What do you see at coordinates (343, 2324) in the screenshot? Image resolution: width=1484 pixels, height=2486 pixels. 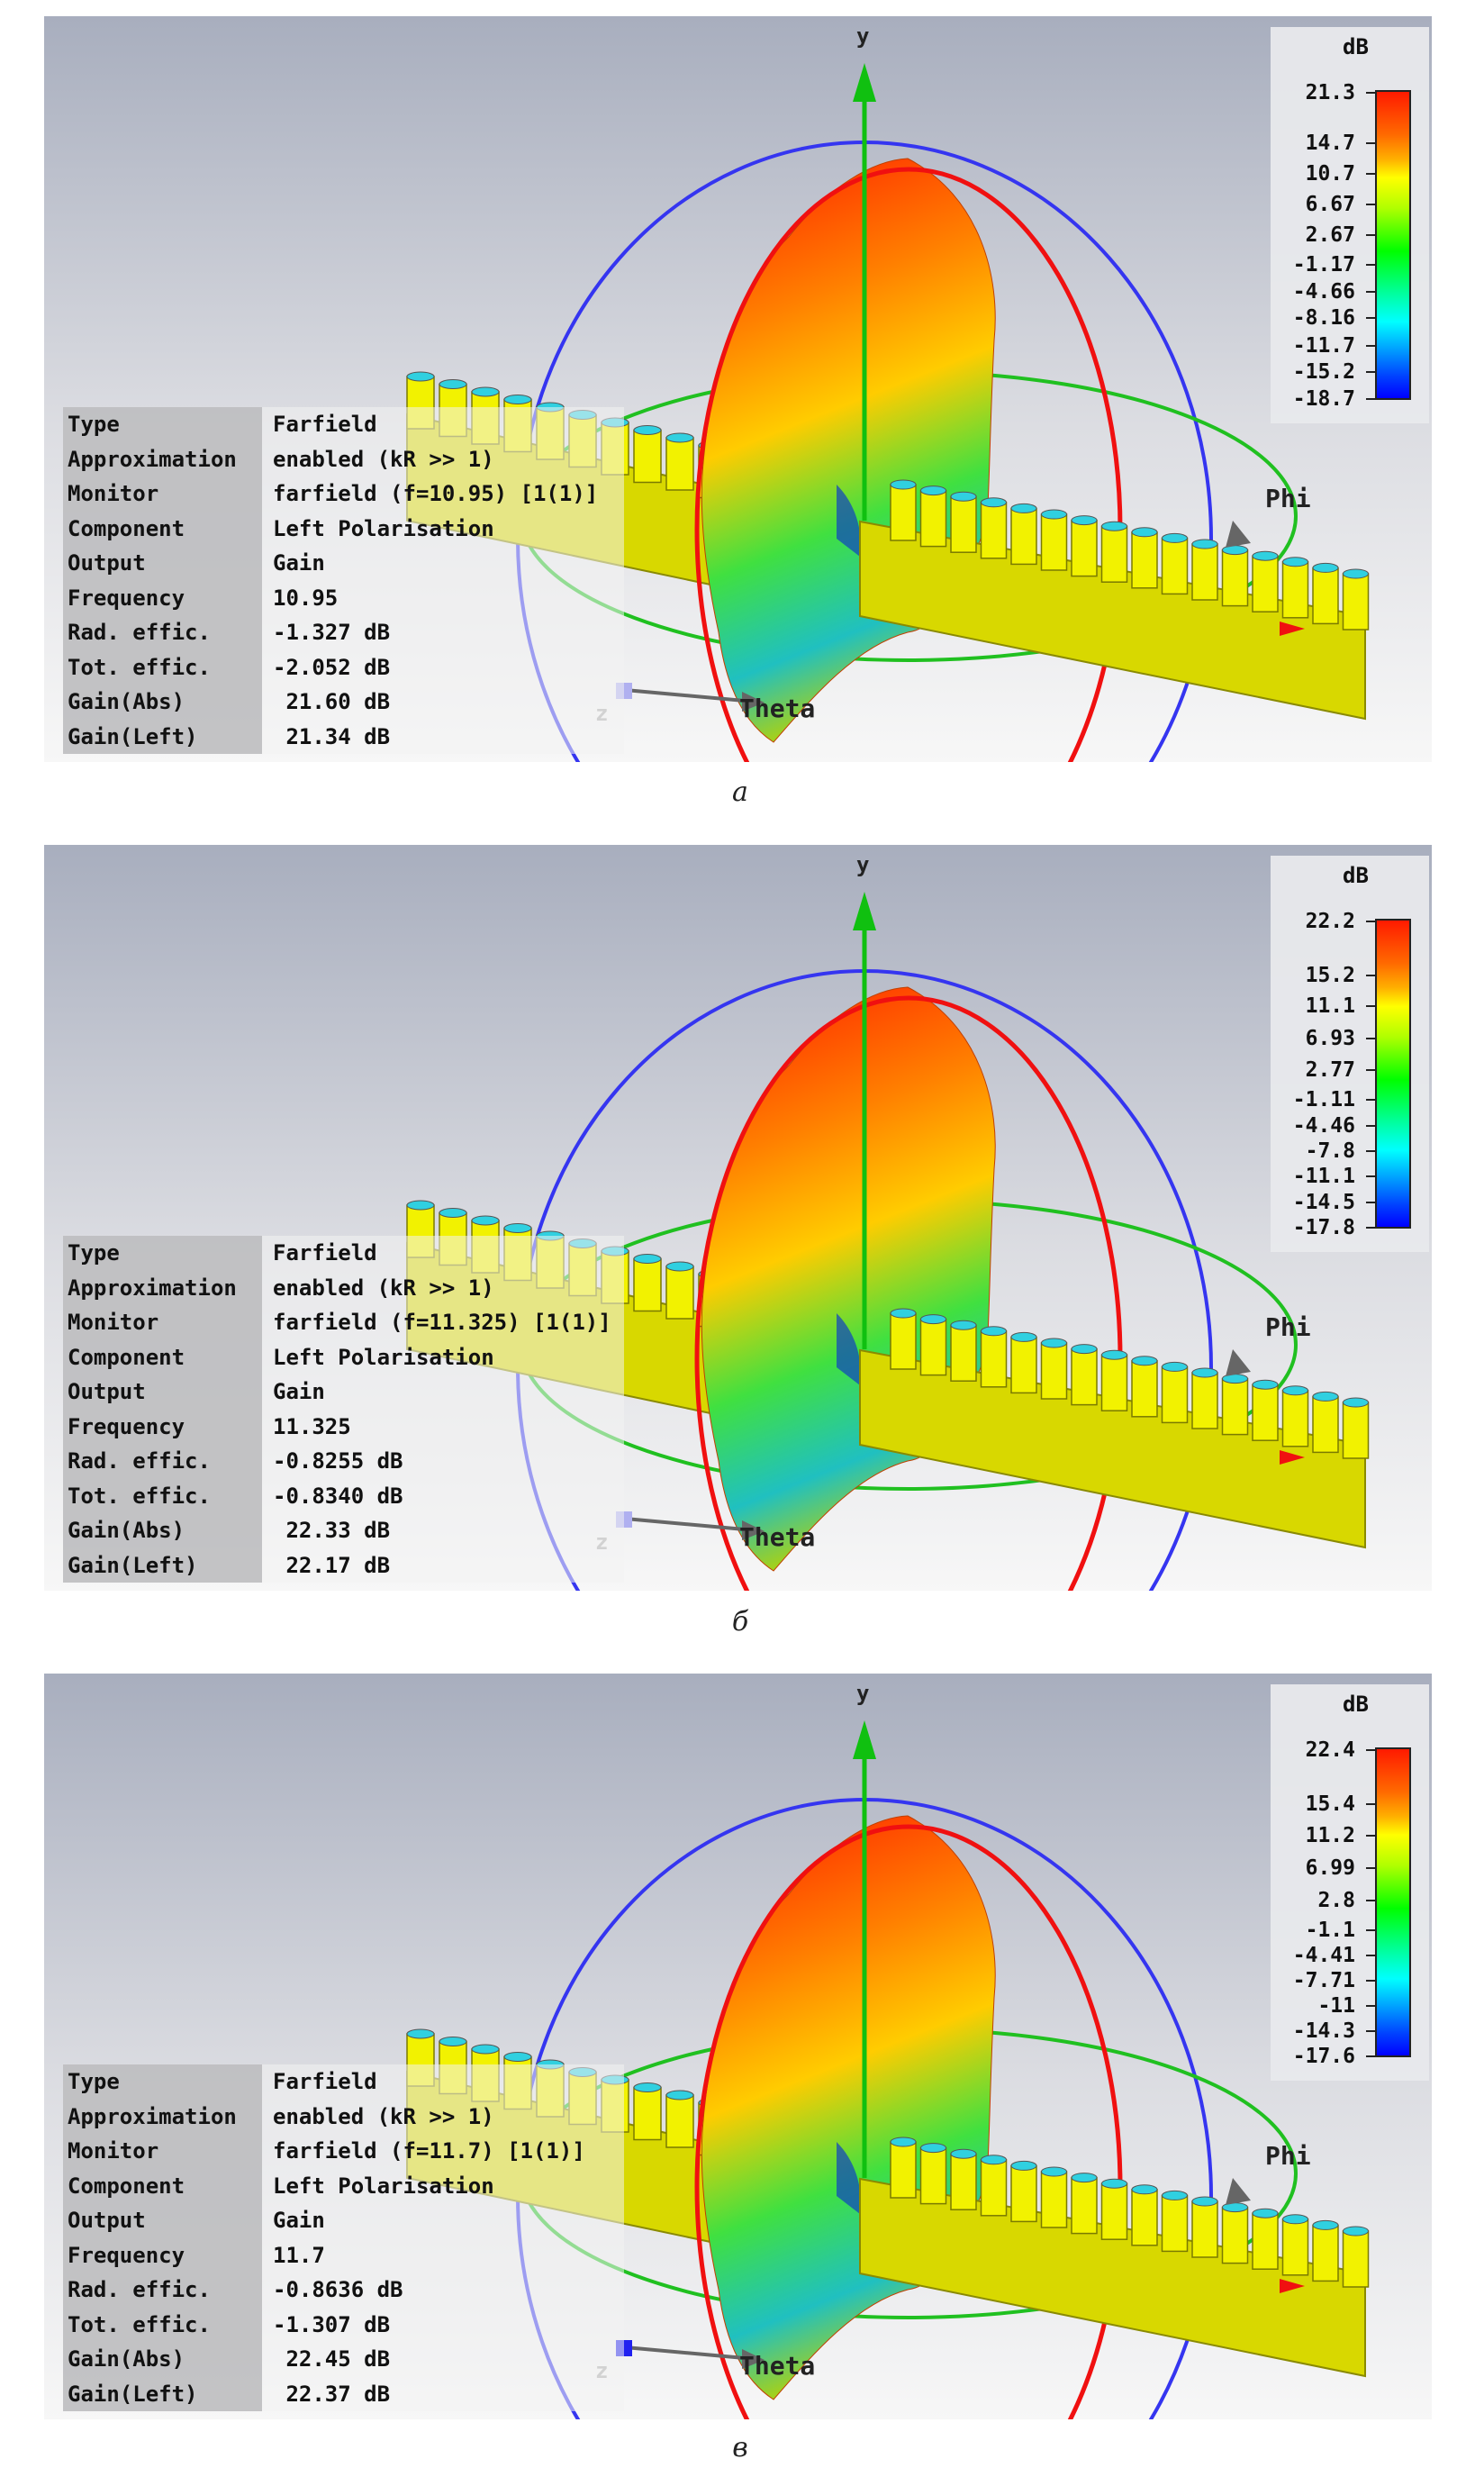 I see `info-row: Tot. effic. -1.307 dB` at bounding box center [343, 2324].